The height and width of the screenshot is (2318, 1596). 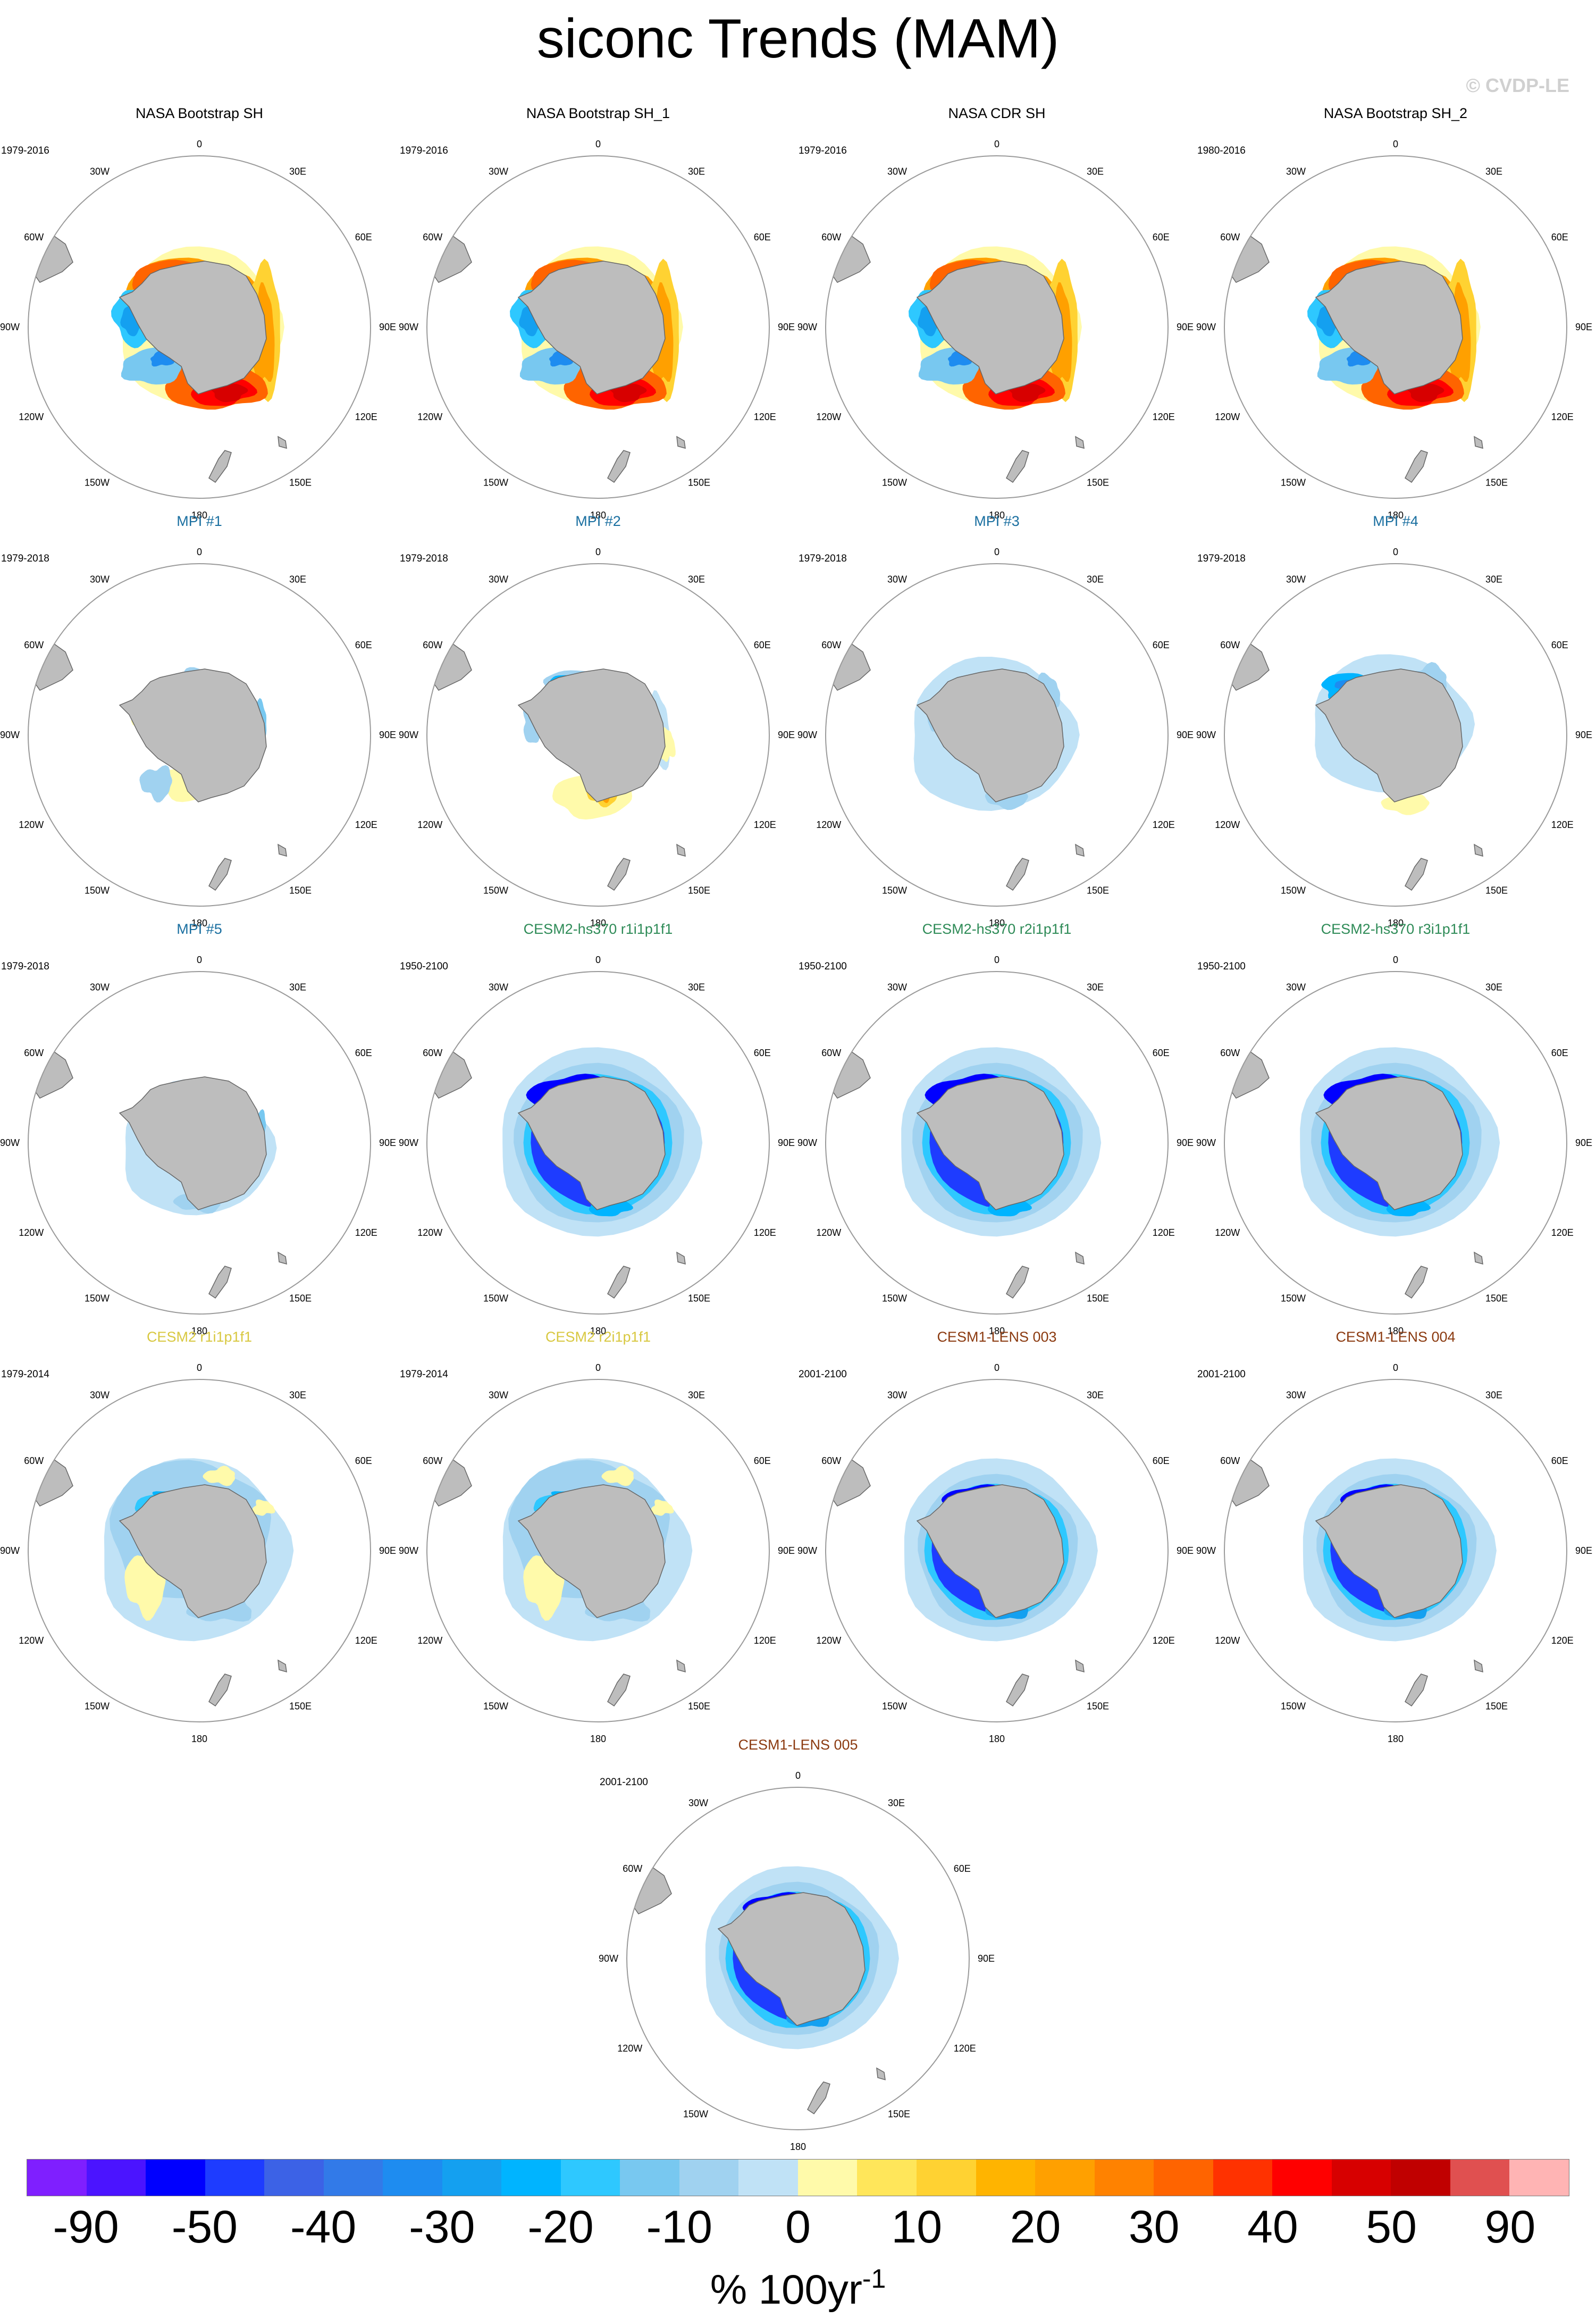 I want to click on colorbar-tick: 50, so click(x=1391, y=2227).